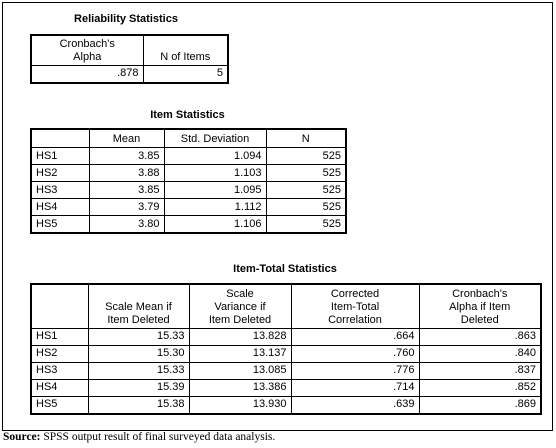  Describe the element at coordinates (215, 207) in the screenshot. I see `cell: 1.112` at that location.